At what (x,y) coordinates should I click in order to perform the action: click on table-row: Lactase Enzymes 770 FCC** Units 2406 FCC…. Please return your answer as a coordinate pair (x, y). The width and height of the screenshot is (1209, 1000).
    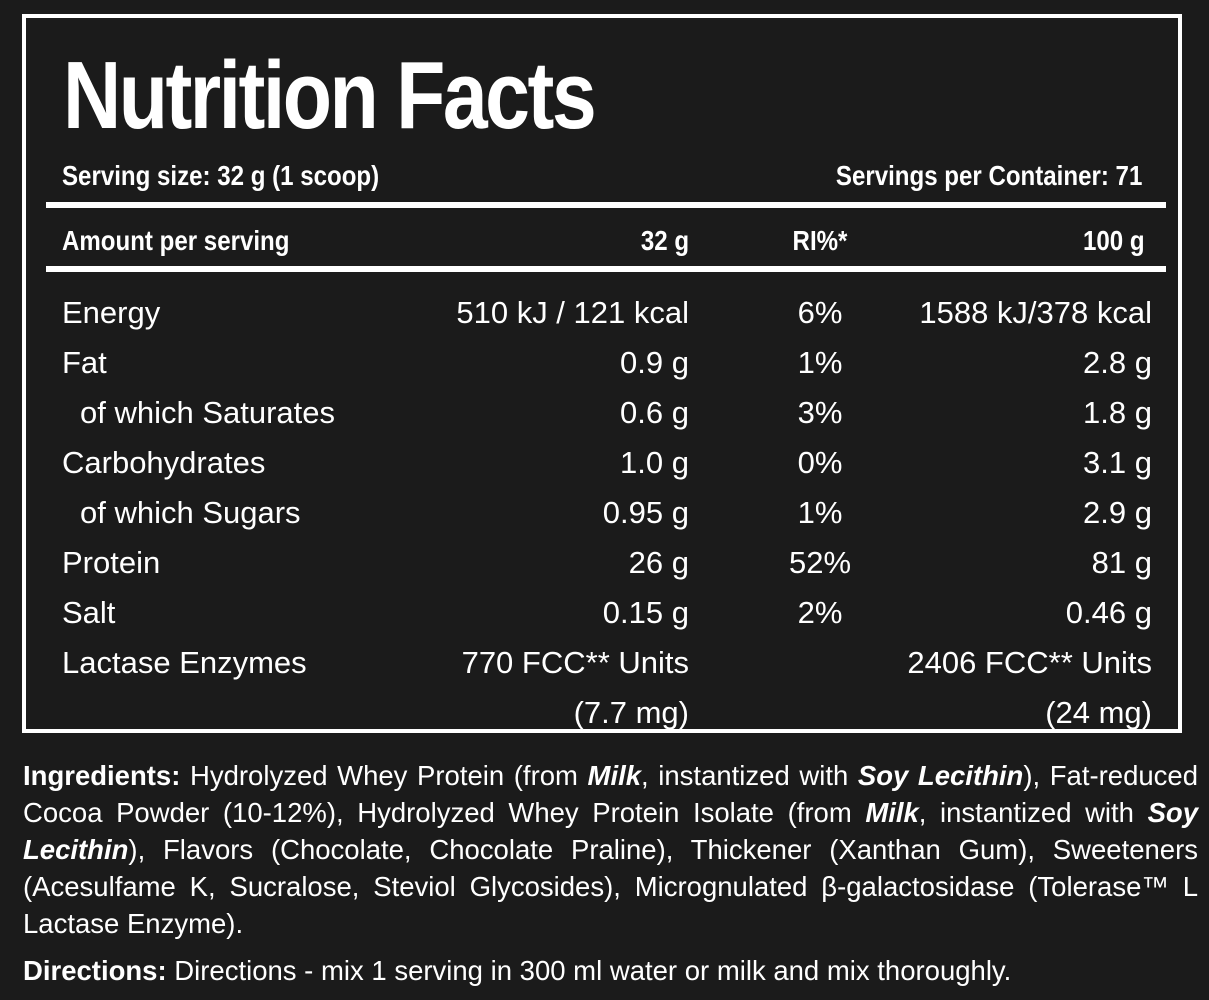
    Looking at the image, I should click on (607, 663).